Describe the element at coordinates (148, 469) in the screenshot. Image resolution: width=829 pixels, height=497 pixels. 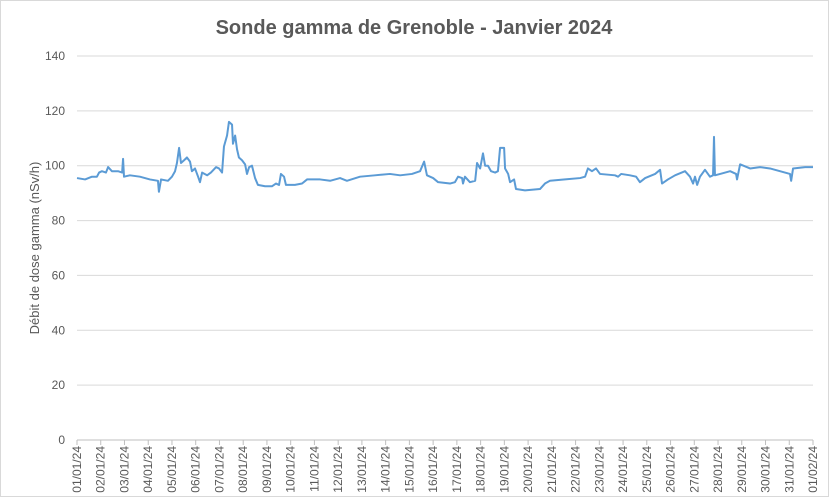
I see `x-tick-label: 04/01/24` at that location.